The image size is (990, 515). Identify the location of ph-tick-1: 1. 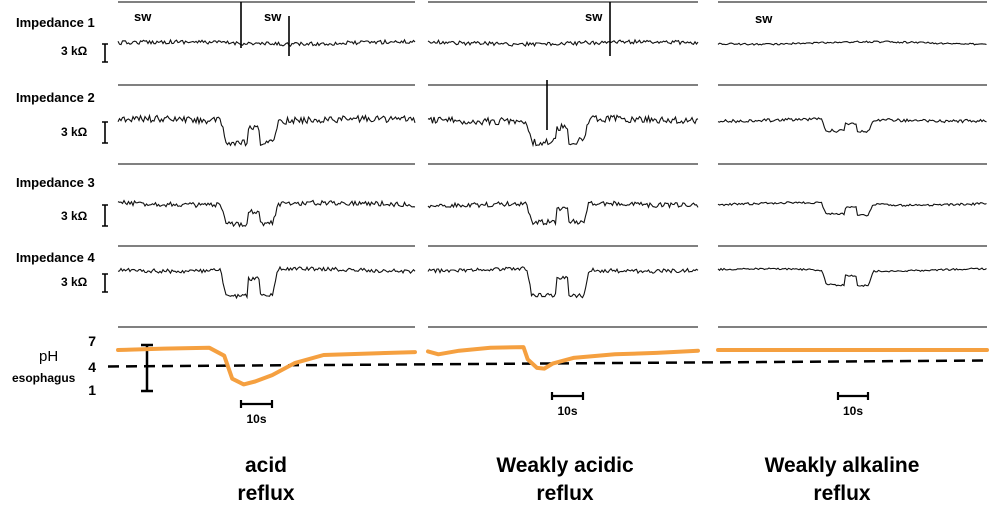
(92, 390).